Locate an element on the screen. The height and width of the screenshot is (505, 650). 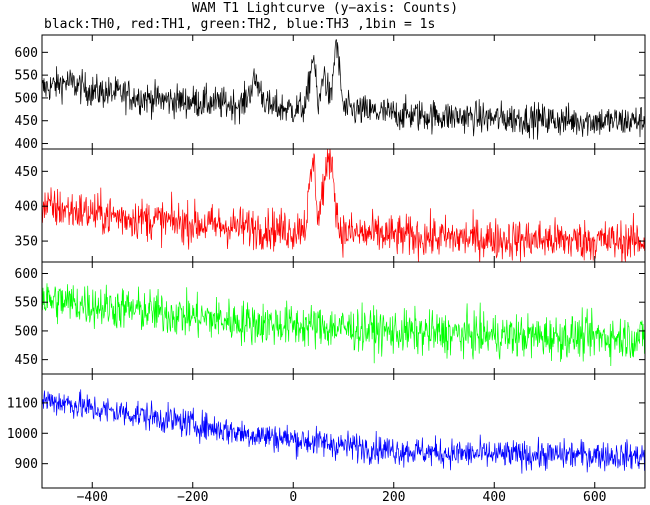
y-tick-label-th1: 400 is located at coordinates (26, 207).